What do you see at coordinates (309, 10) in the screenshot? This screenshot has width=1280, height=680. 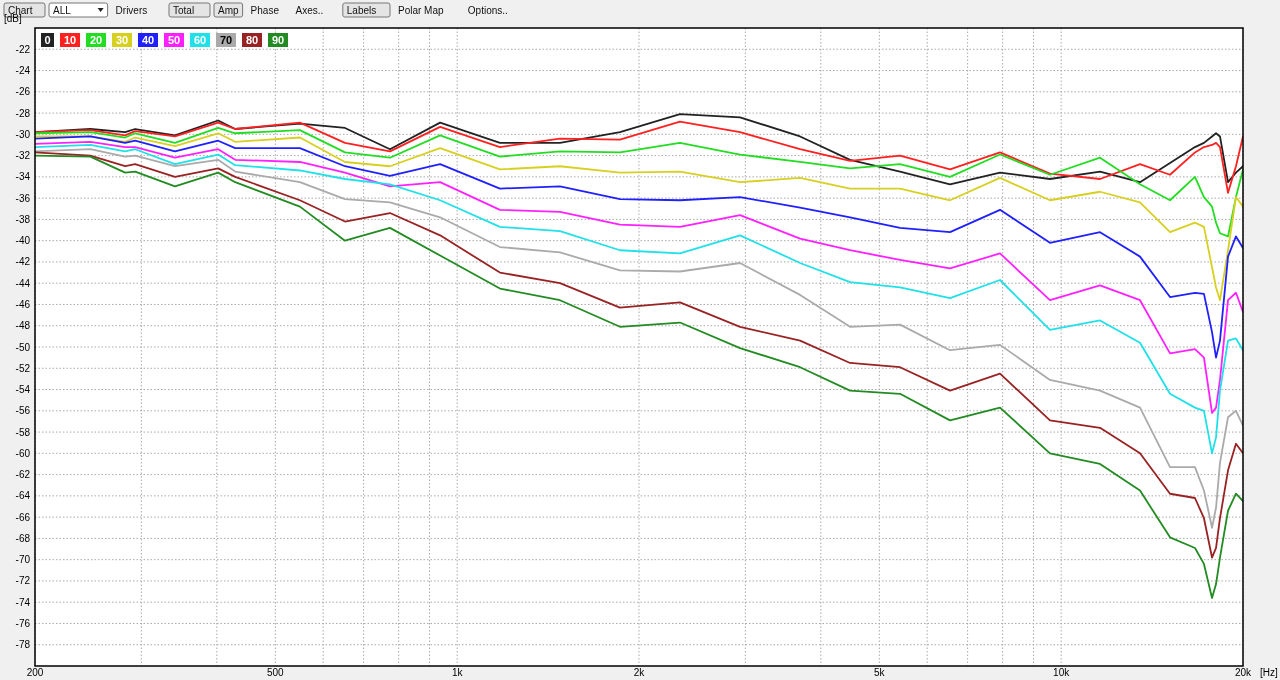 I see `text: Axes..` at bounding box center [309, 10].